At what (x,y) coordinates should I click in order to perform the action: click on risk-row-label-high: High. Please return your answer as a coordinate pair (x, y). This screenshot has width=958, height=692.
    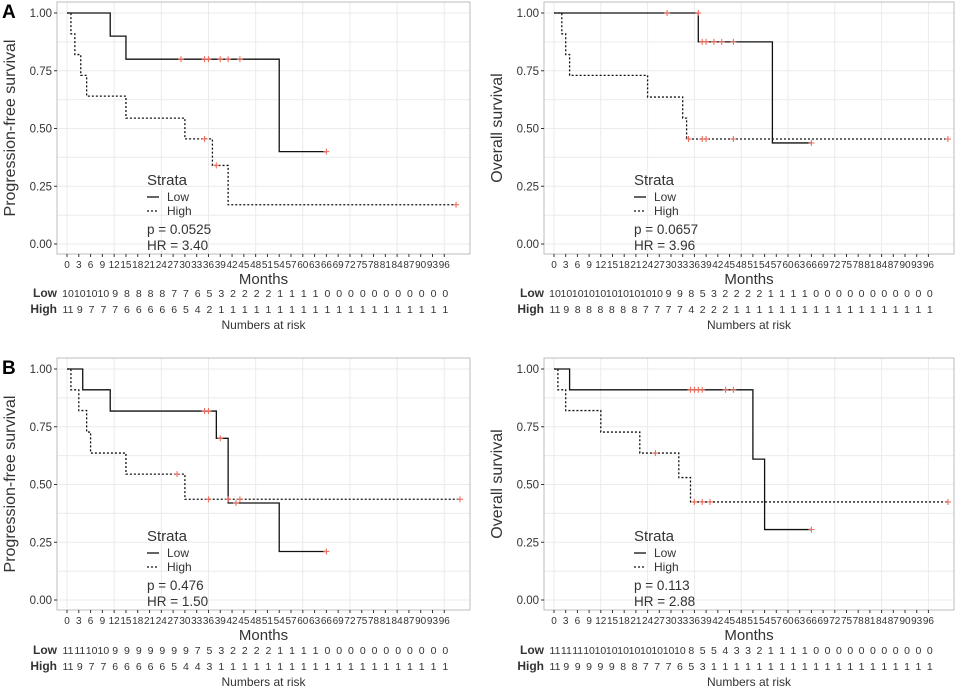
    Looking at the image, I should click on (530, 309).